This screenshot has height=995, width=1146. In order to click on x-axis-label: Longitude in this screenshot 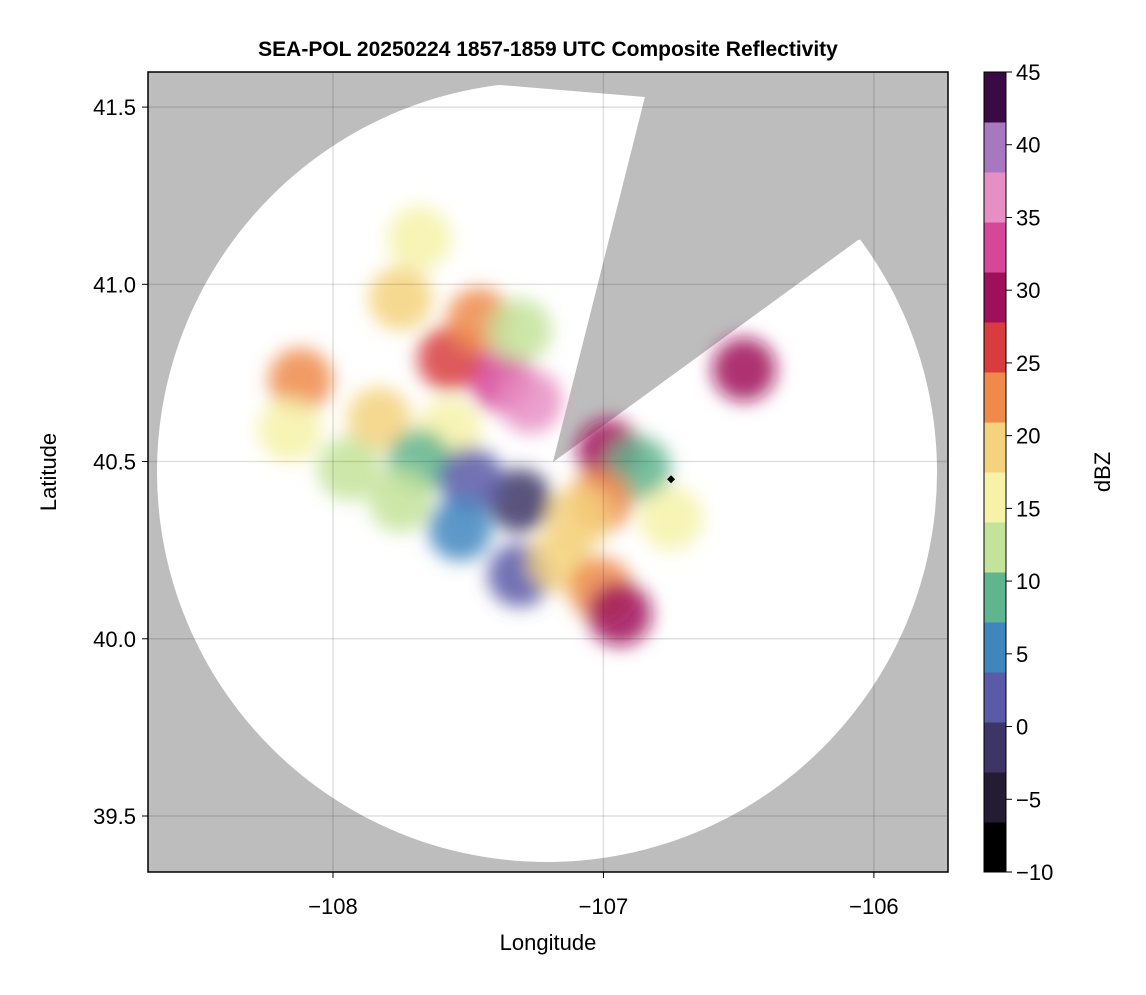, I will do `click(548, 942)`.